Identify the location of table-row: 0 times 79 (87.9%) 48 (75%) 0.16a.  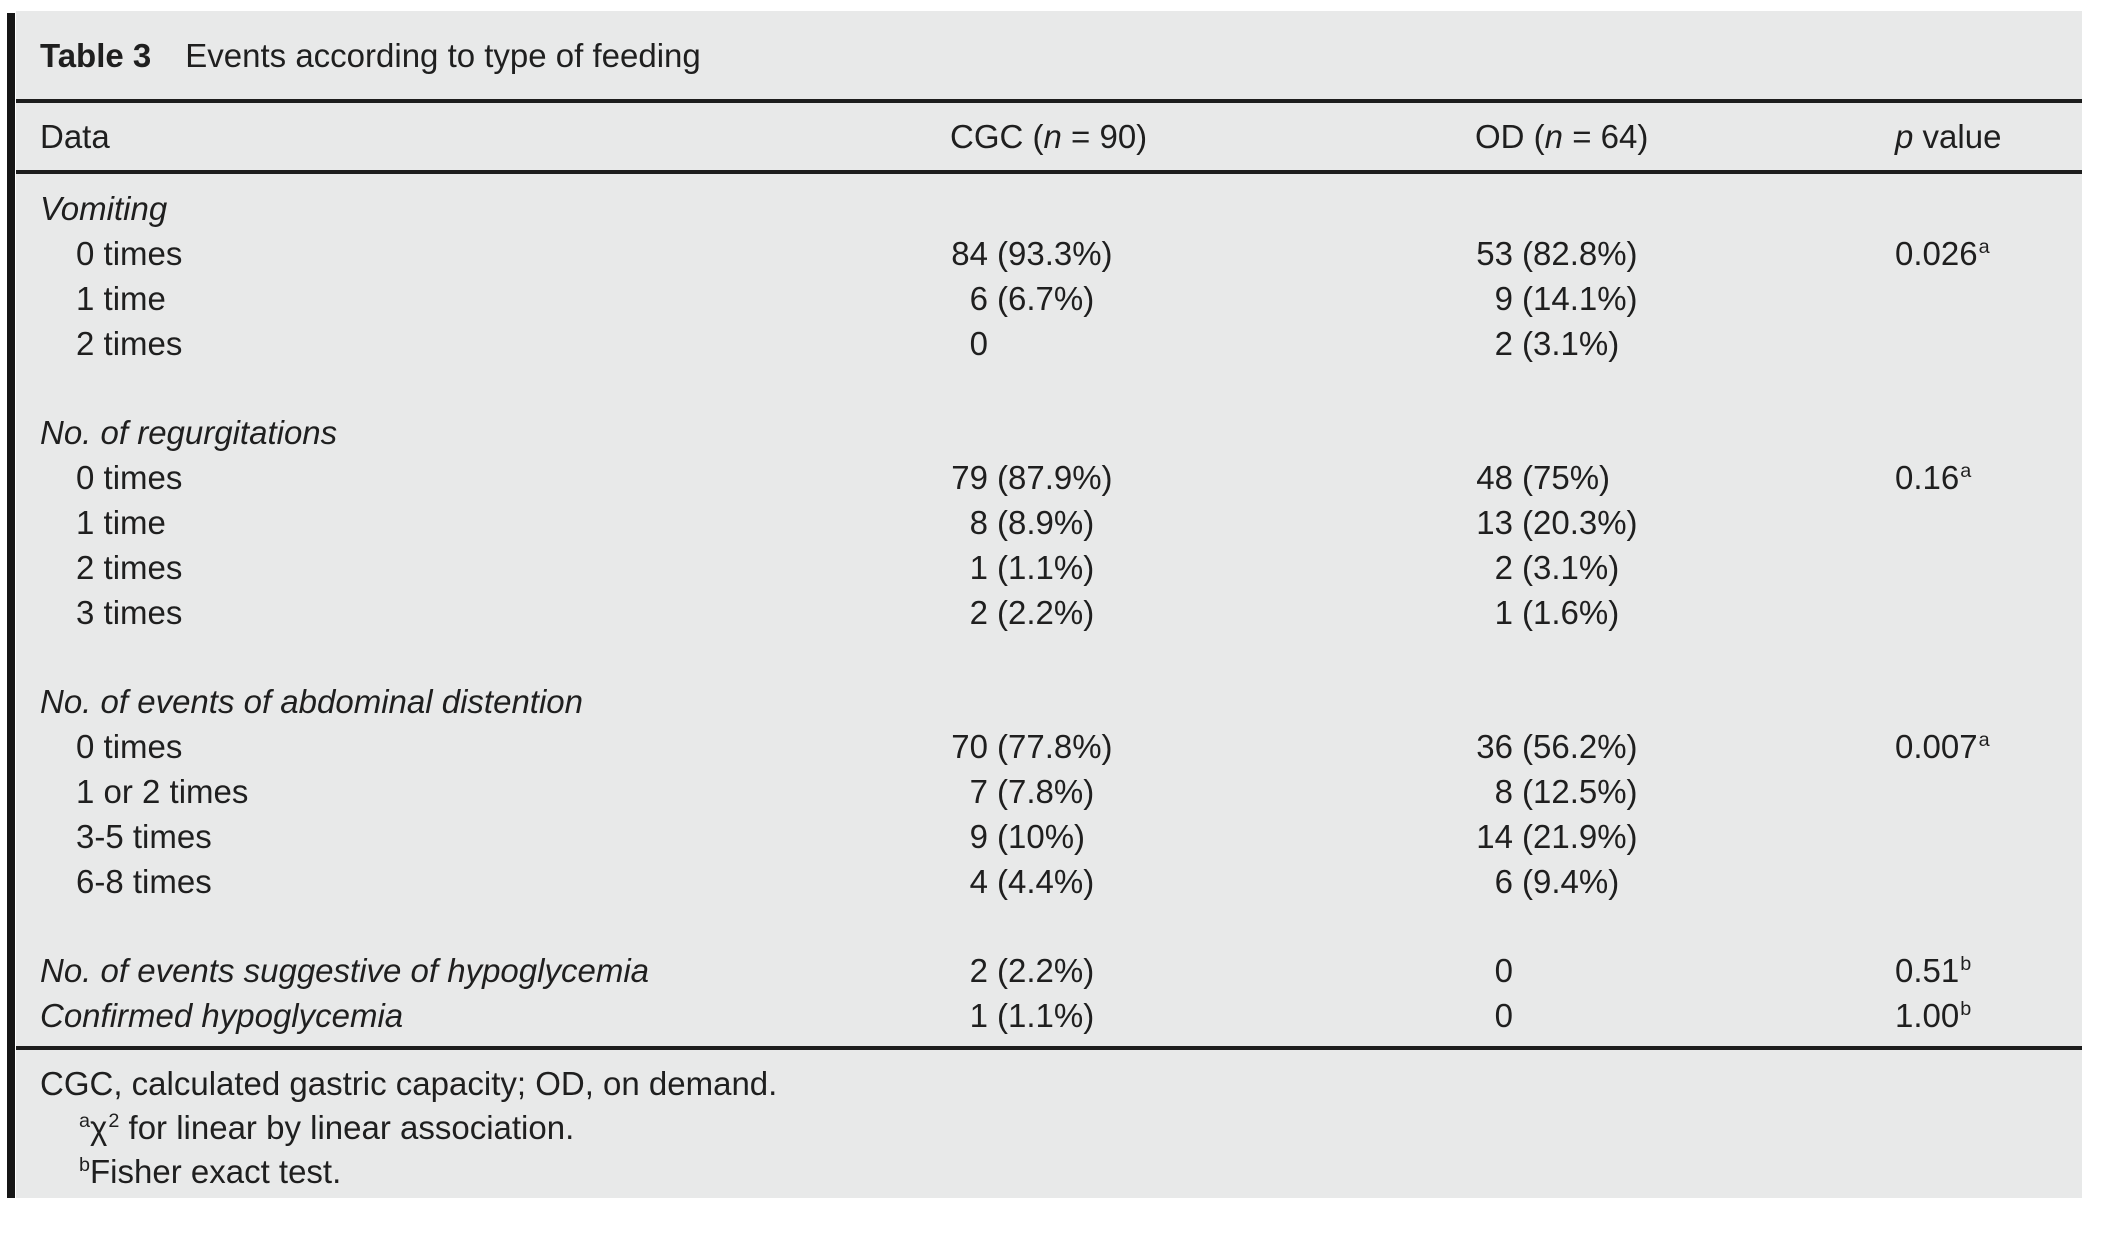
(1049, 477).